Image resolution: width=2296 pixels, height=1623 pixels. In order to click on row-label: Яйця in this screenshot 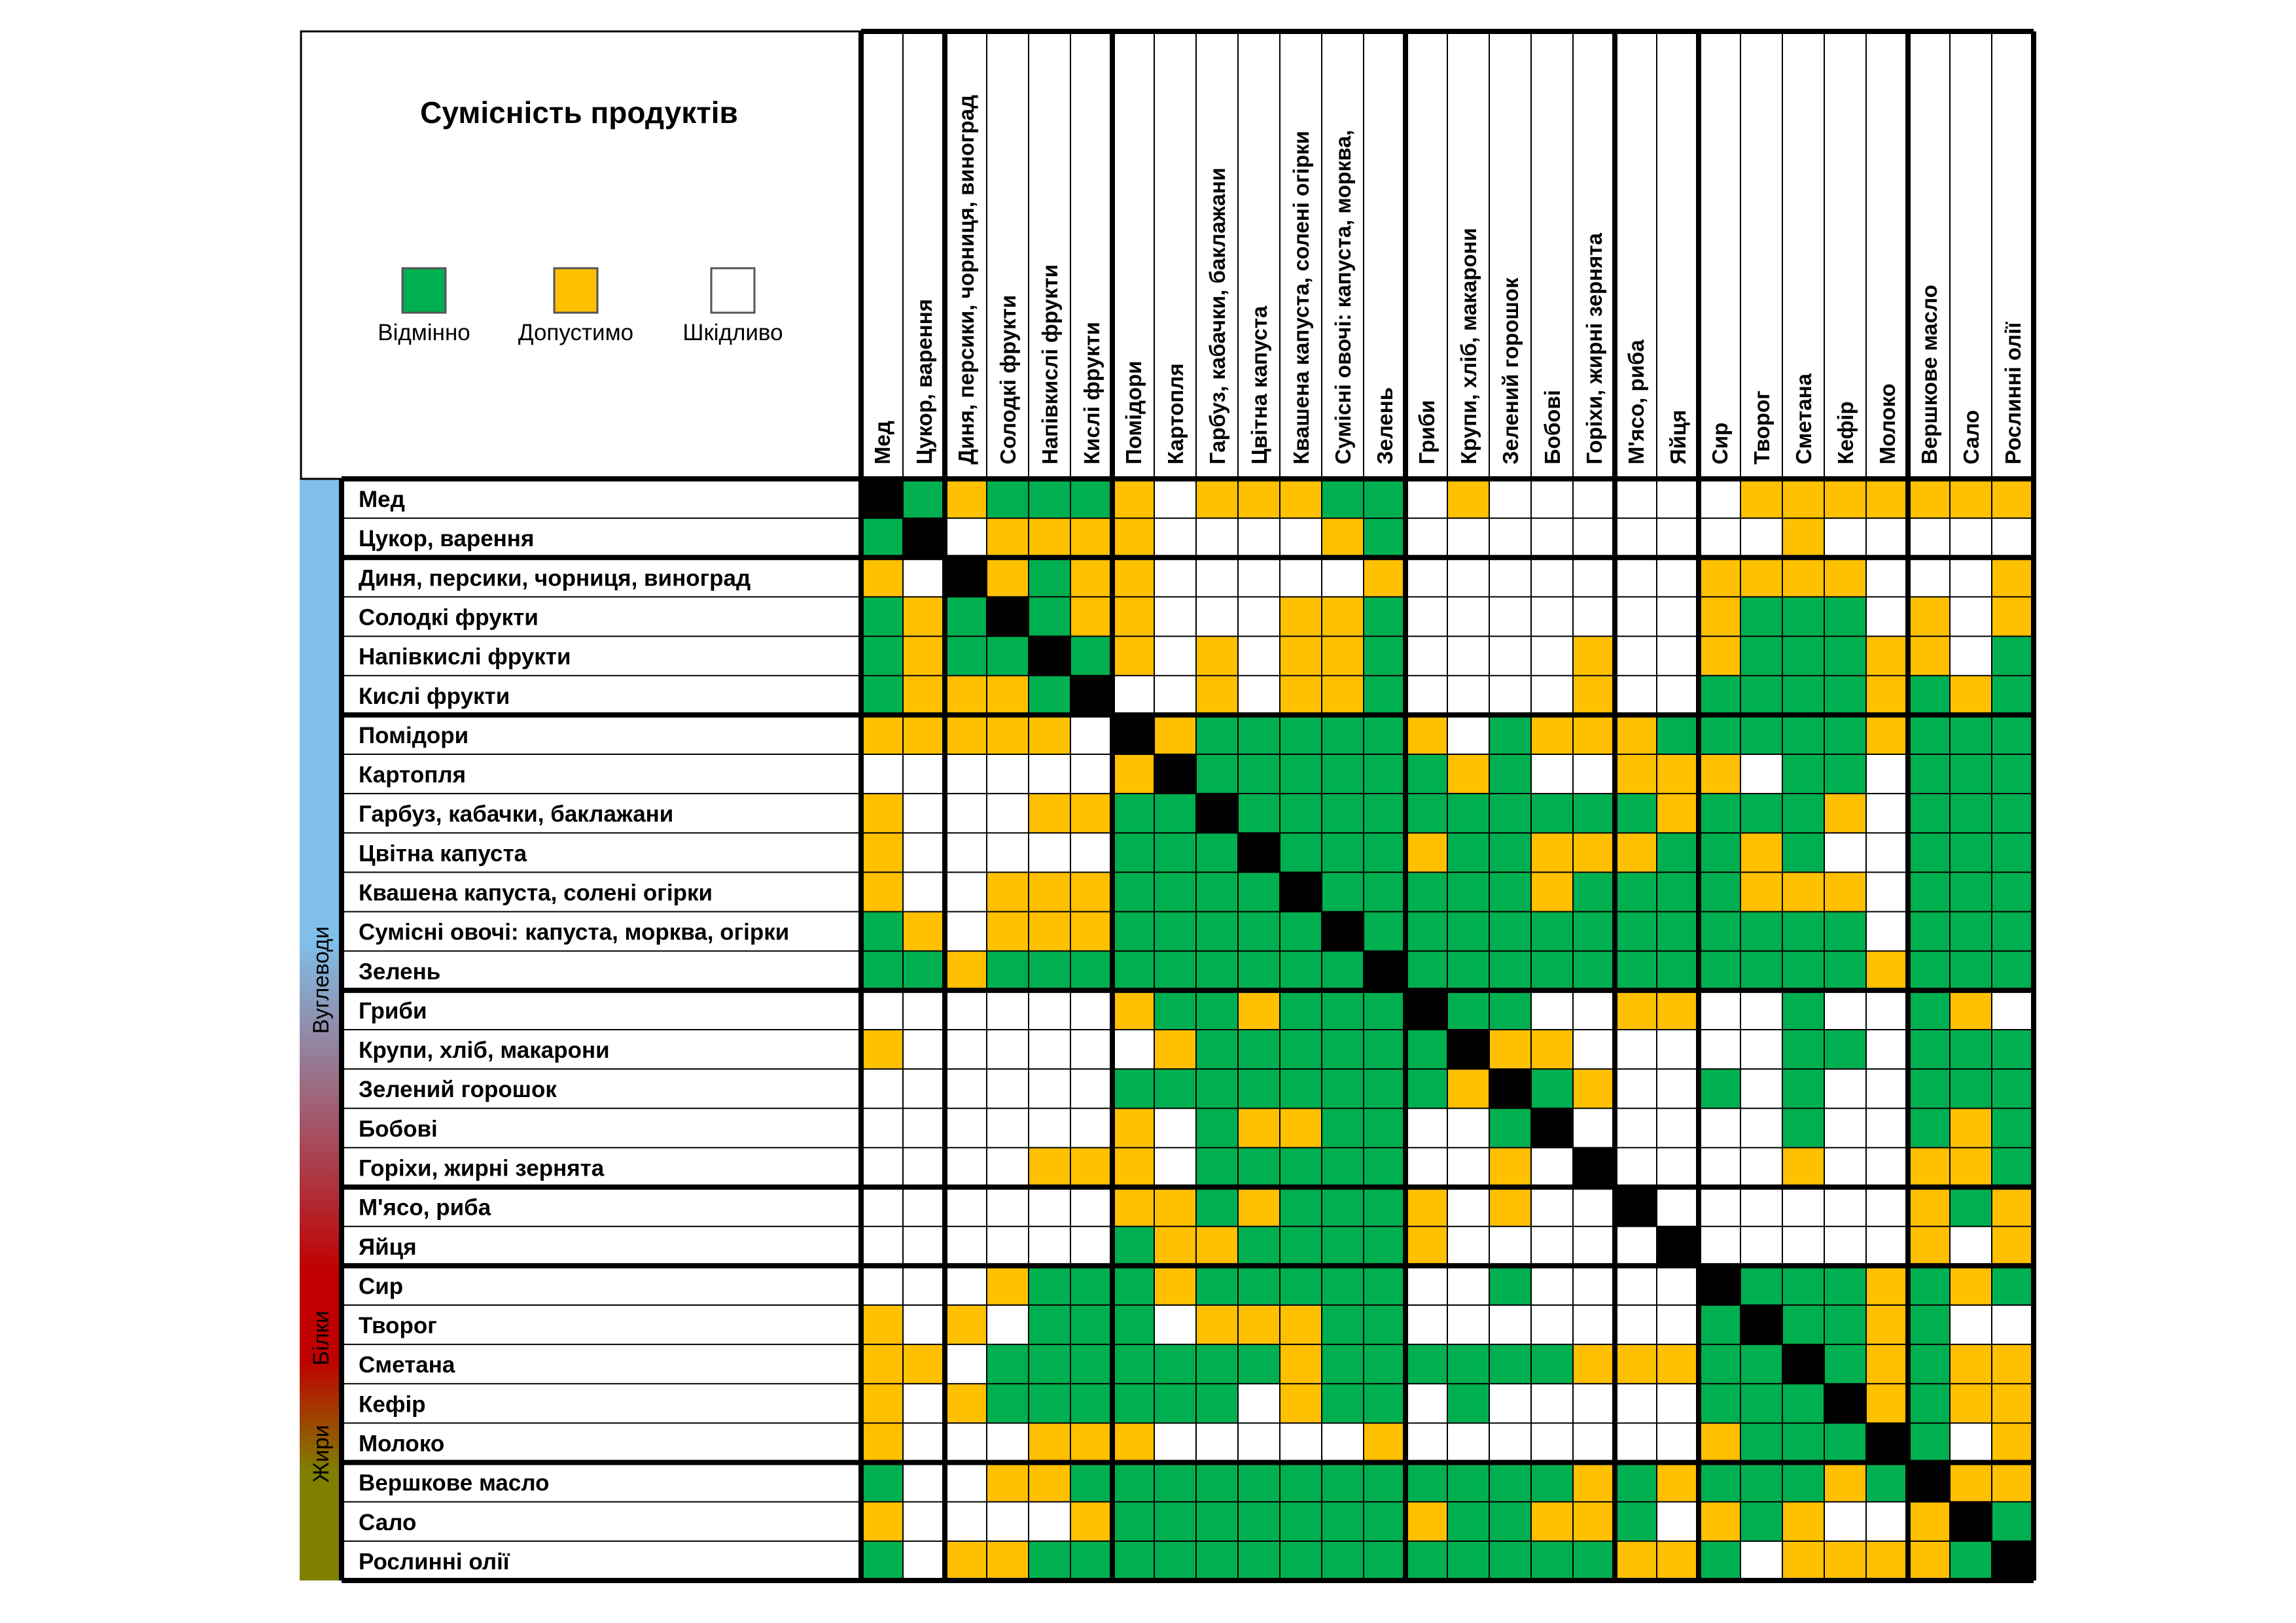, I will do `click(388, 1247)`.